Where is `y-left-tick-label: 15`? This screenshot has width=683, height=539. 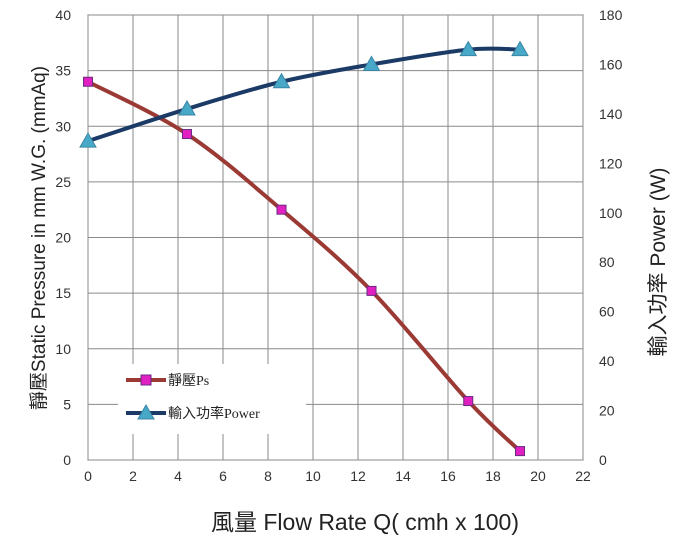
y-left-tick-label: 15 is located at coordinates (63, 293).